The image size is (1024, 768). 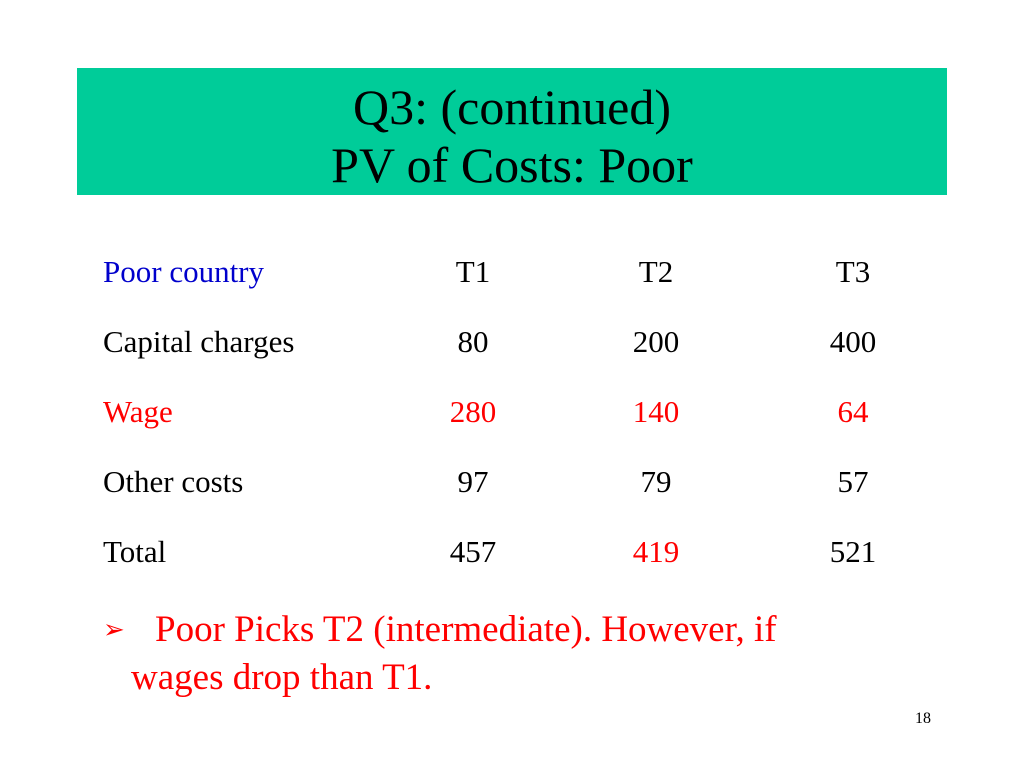 What do you see at coordinates (473, 551) in the screenshot?
I see `cell-t1: 457` at bounding box center [473, 551].